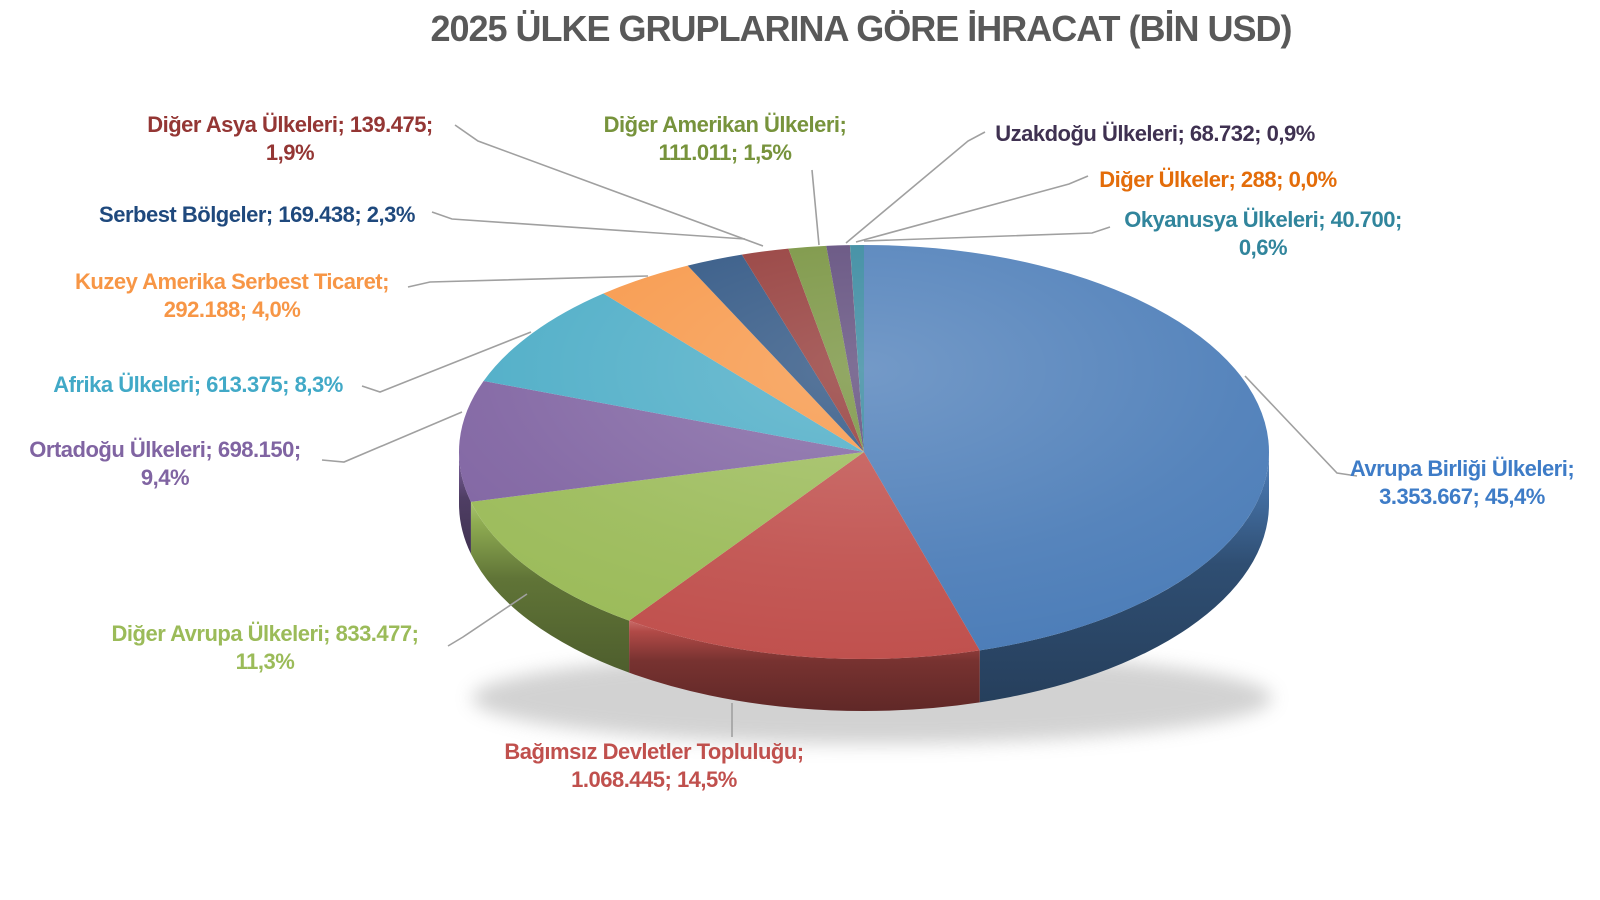  I want to click on label-diger-asya: Diğer Asya Ülkeleri; 139.475; 1,9%, so click(290, 139).